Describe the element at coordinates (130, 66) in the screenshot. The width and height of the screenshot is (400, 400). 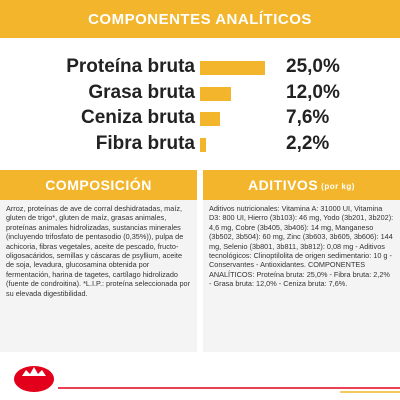
I see `analytic-label: Proteína bruta` at that location.